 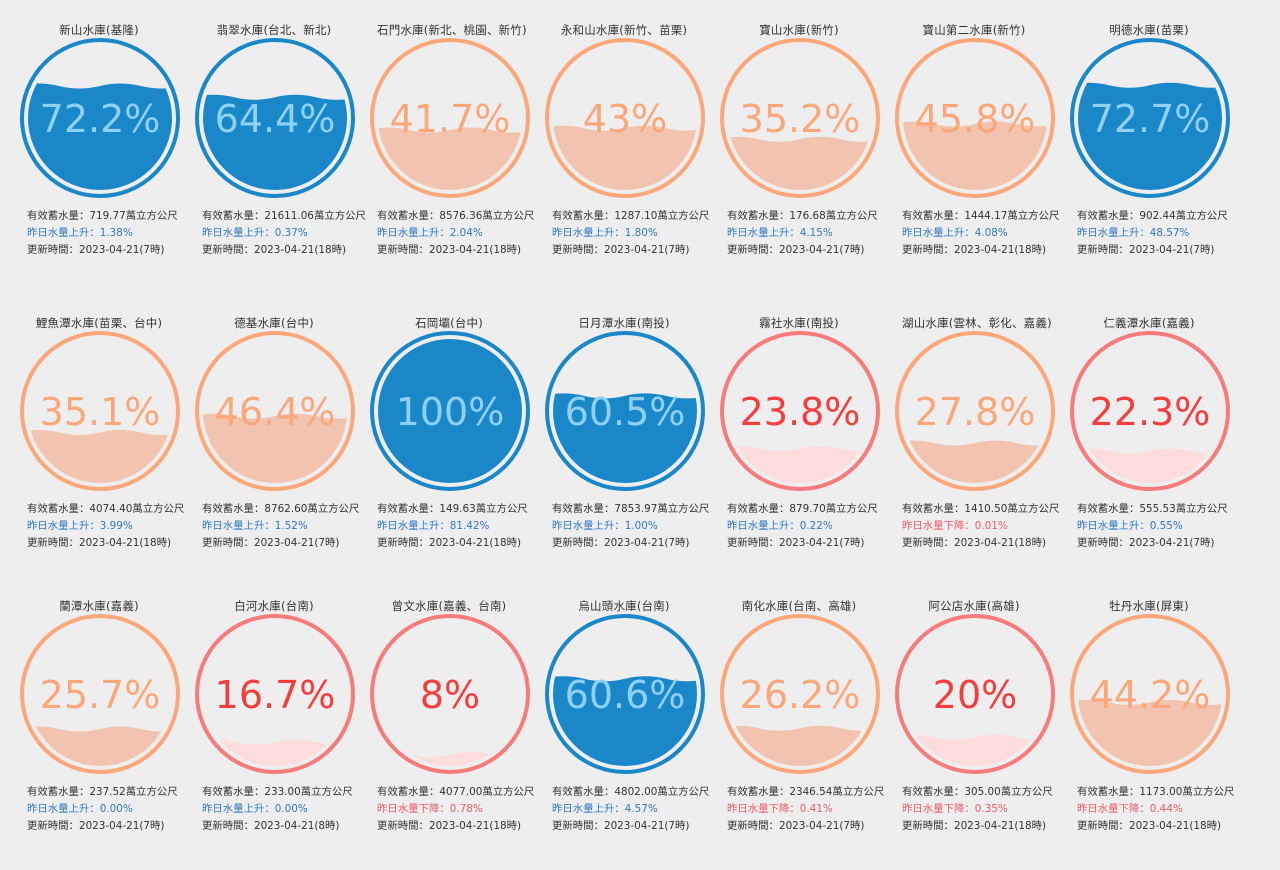 I want to click on percent-label: 60.6%, so click(x=625, y=695).